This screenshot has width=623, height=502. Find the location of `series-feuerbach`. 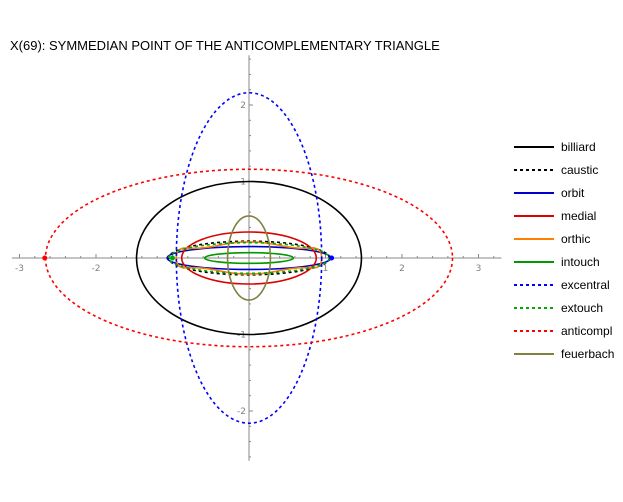

series-feuerbach is located at coordinates (249, 258).